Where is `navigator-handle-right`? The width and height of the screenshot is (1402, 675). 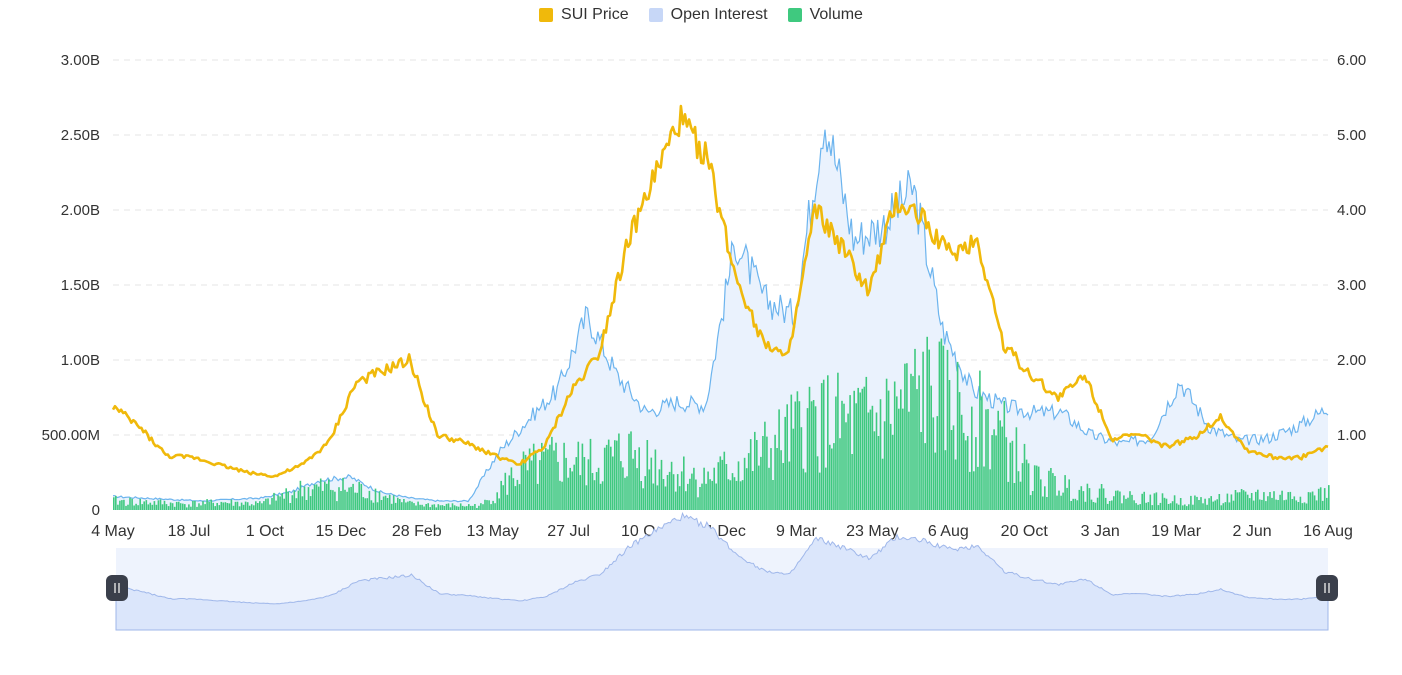 navigator-handle-right is located at coordinates (1327, 588).